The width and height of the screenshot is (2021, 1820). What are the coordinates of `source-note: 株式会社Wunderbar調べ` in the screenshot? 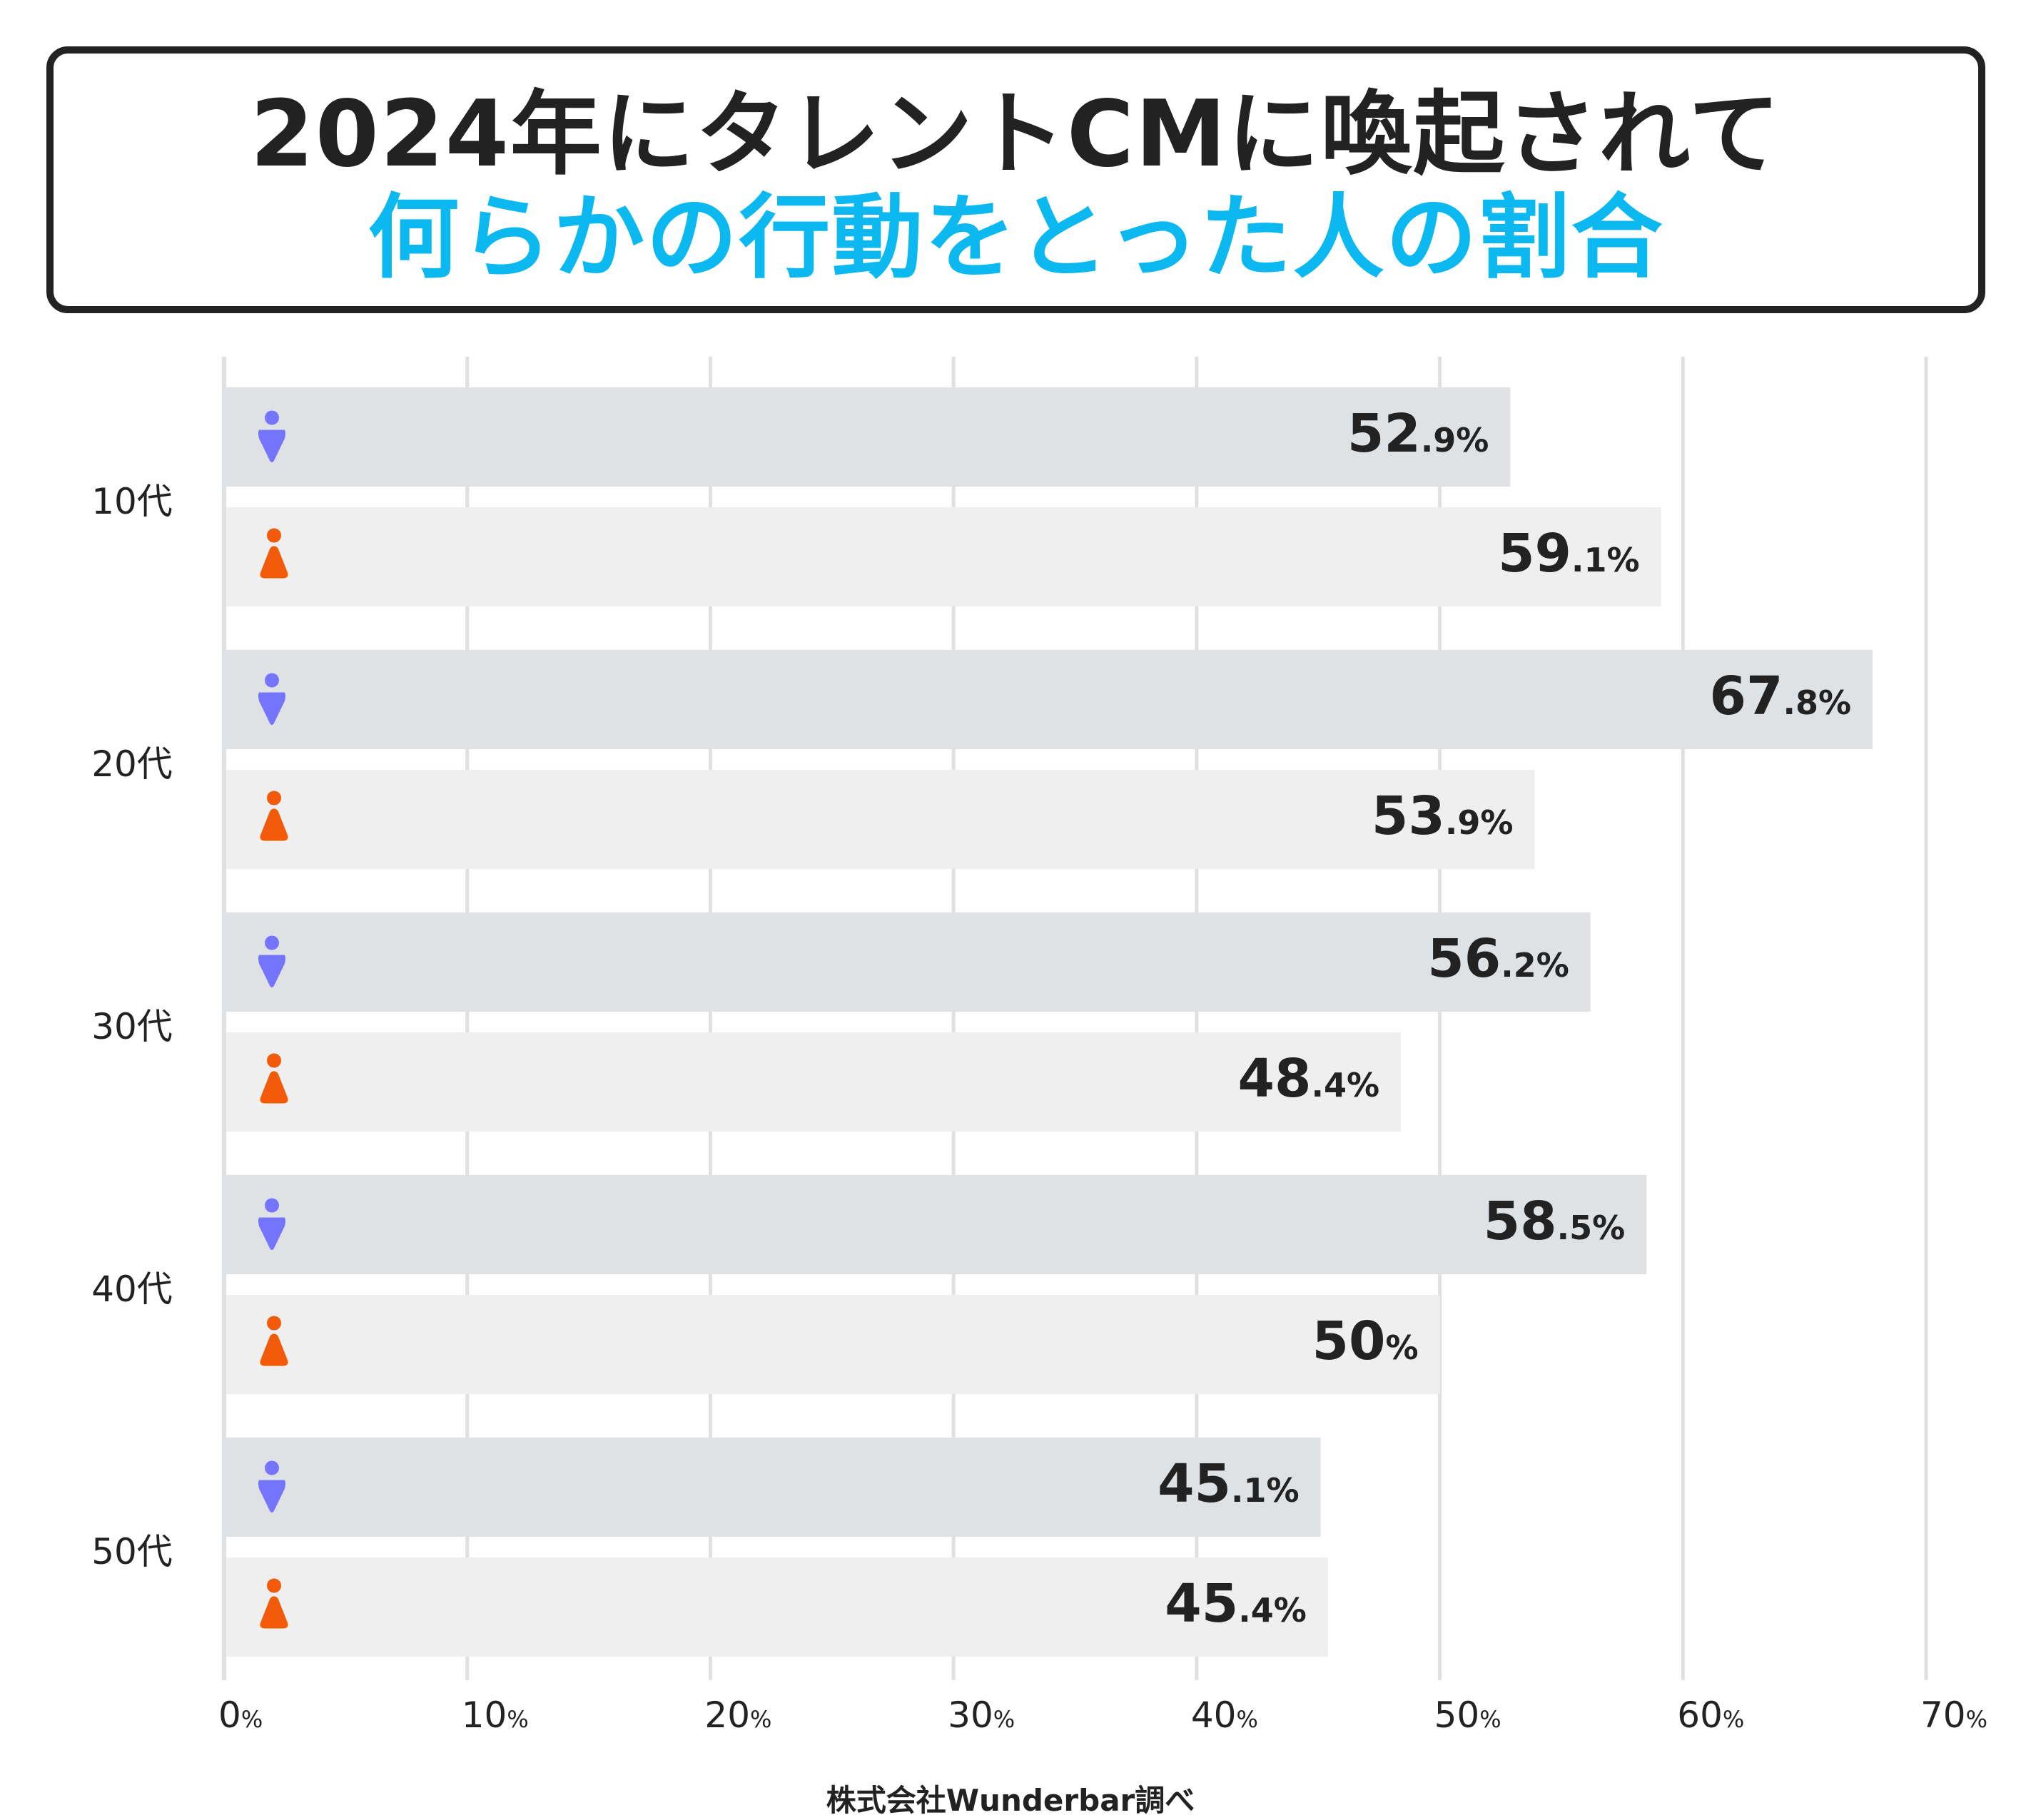 It's located at (1010, 1800).